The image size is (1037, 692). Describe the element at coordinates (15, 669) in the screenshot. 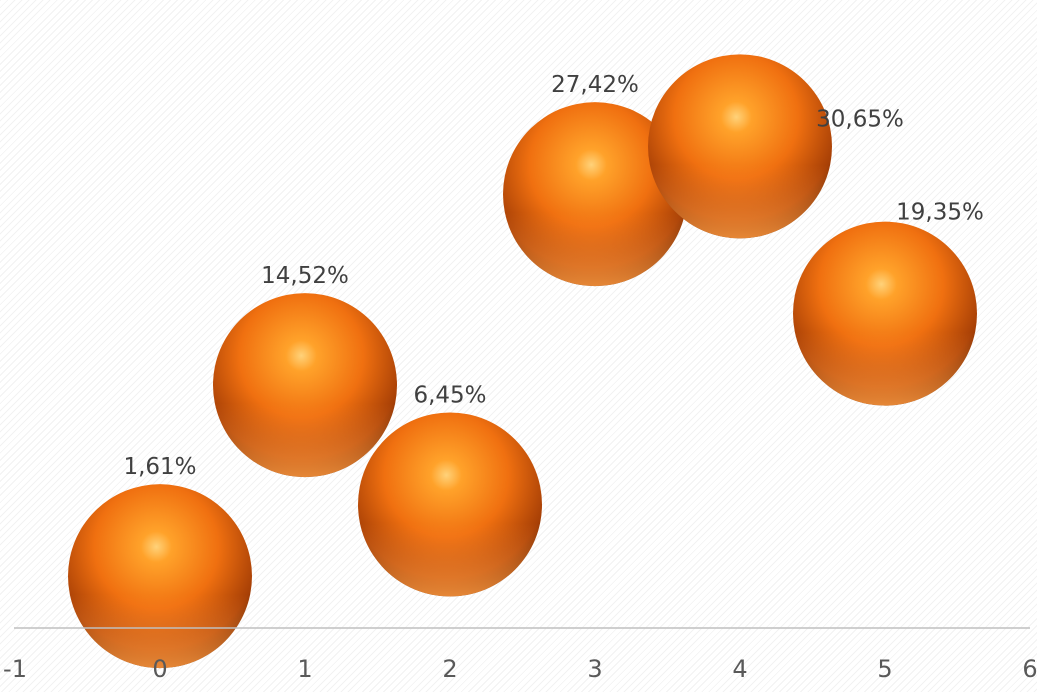

I see `x-tick-label: -1` at that location.